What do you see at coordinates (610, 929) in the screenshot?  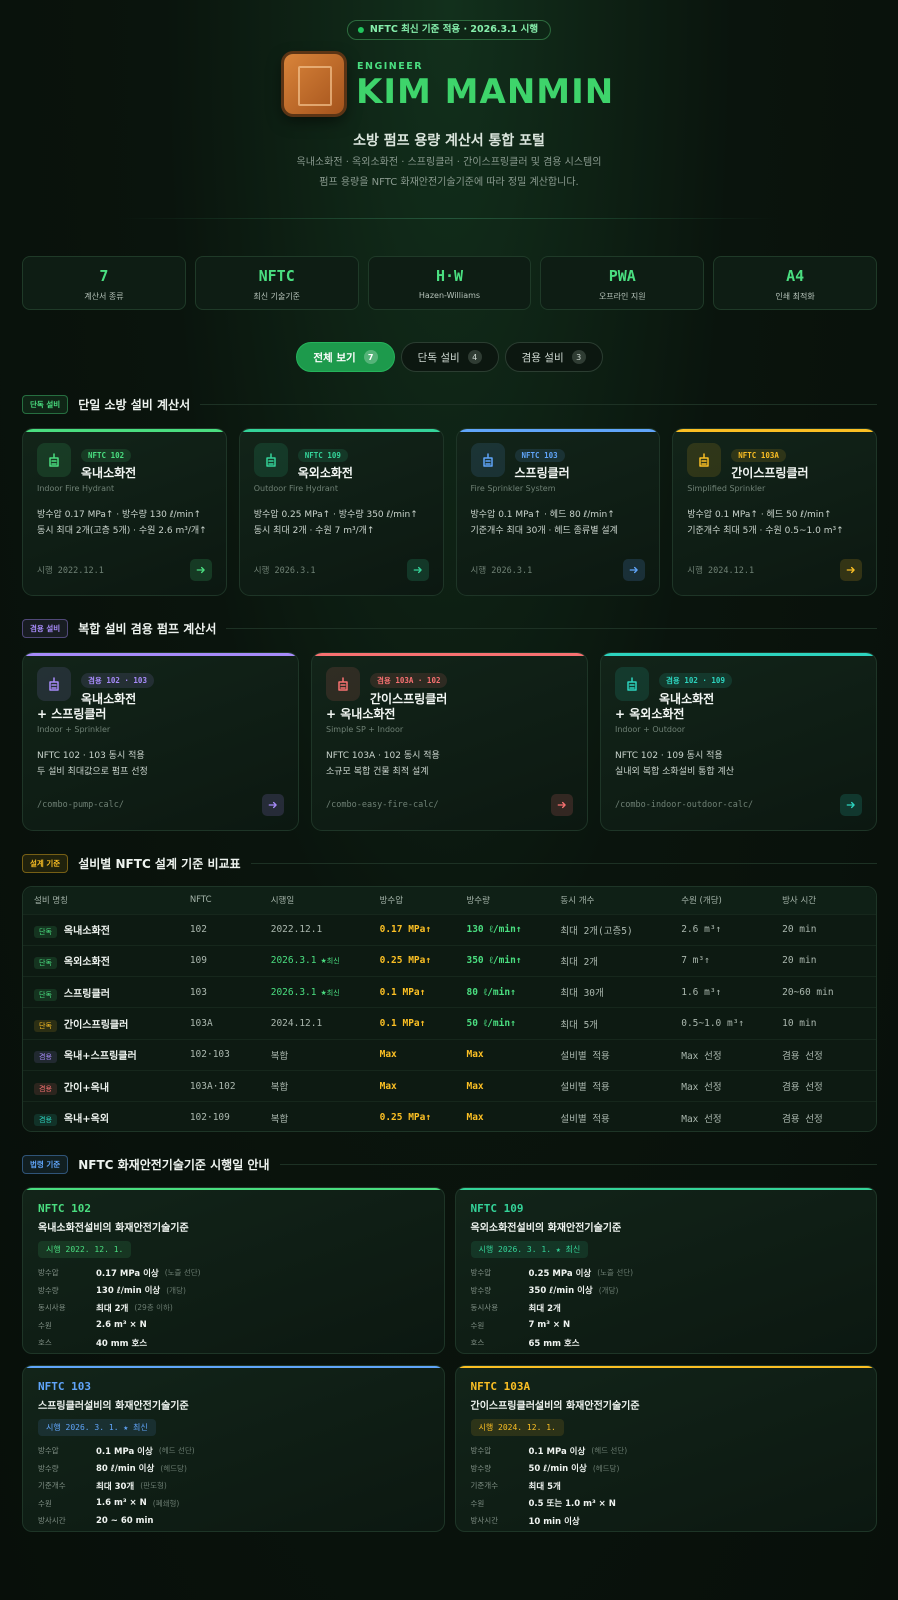 I see `table-cell: 최대 2개(고층5)` at bounding box center [610, 929].